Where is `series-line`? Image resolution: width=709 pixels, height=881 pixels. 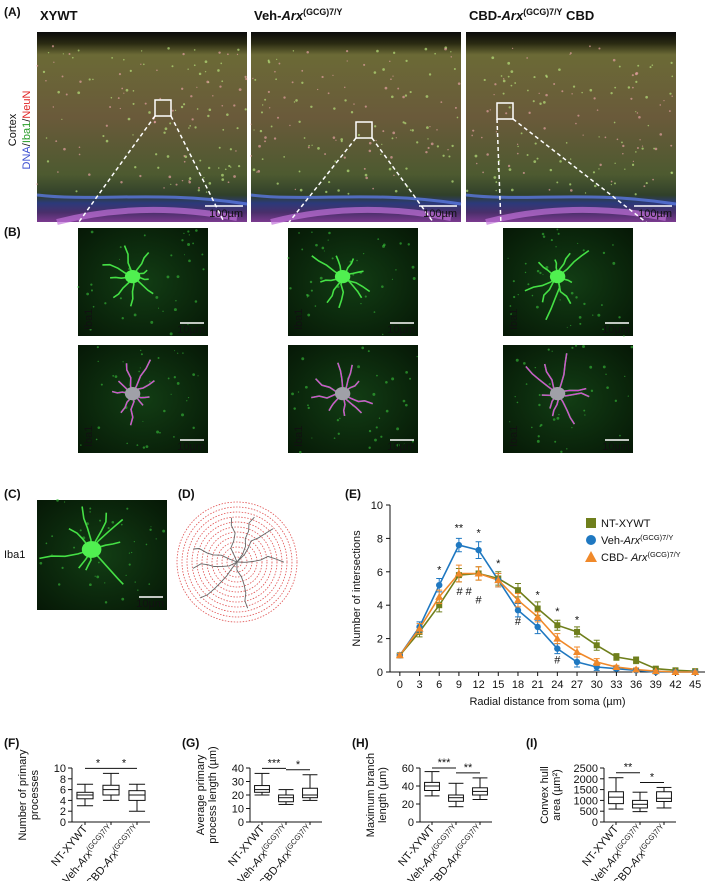
series-line is located at coordinates (547, 622).